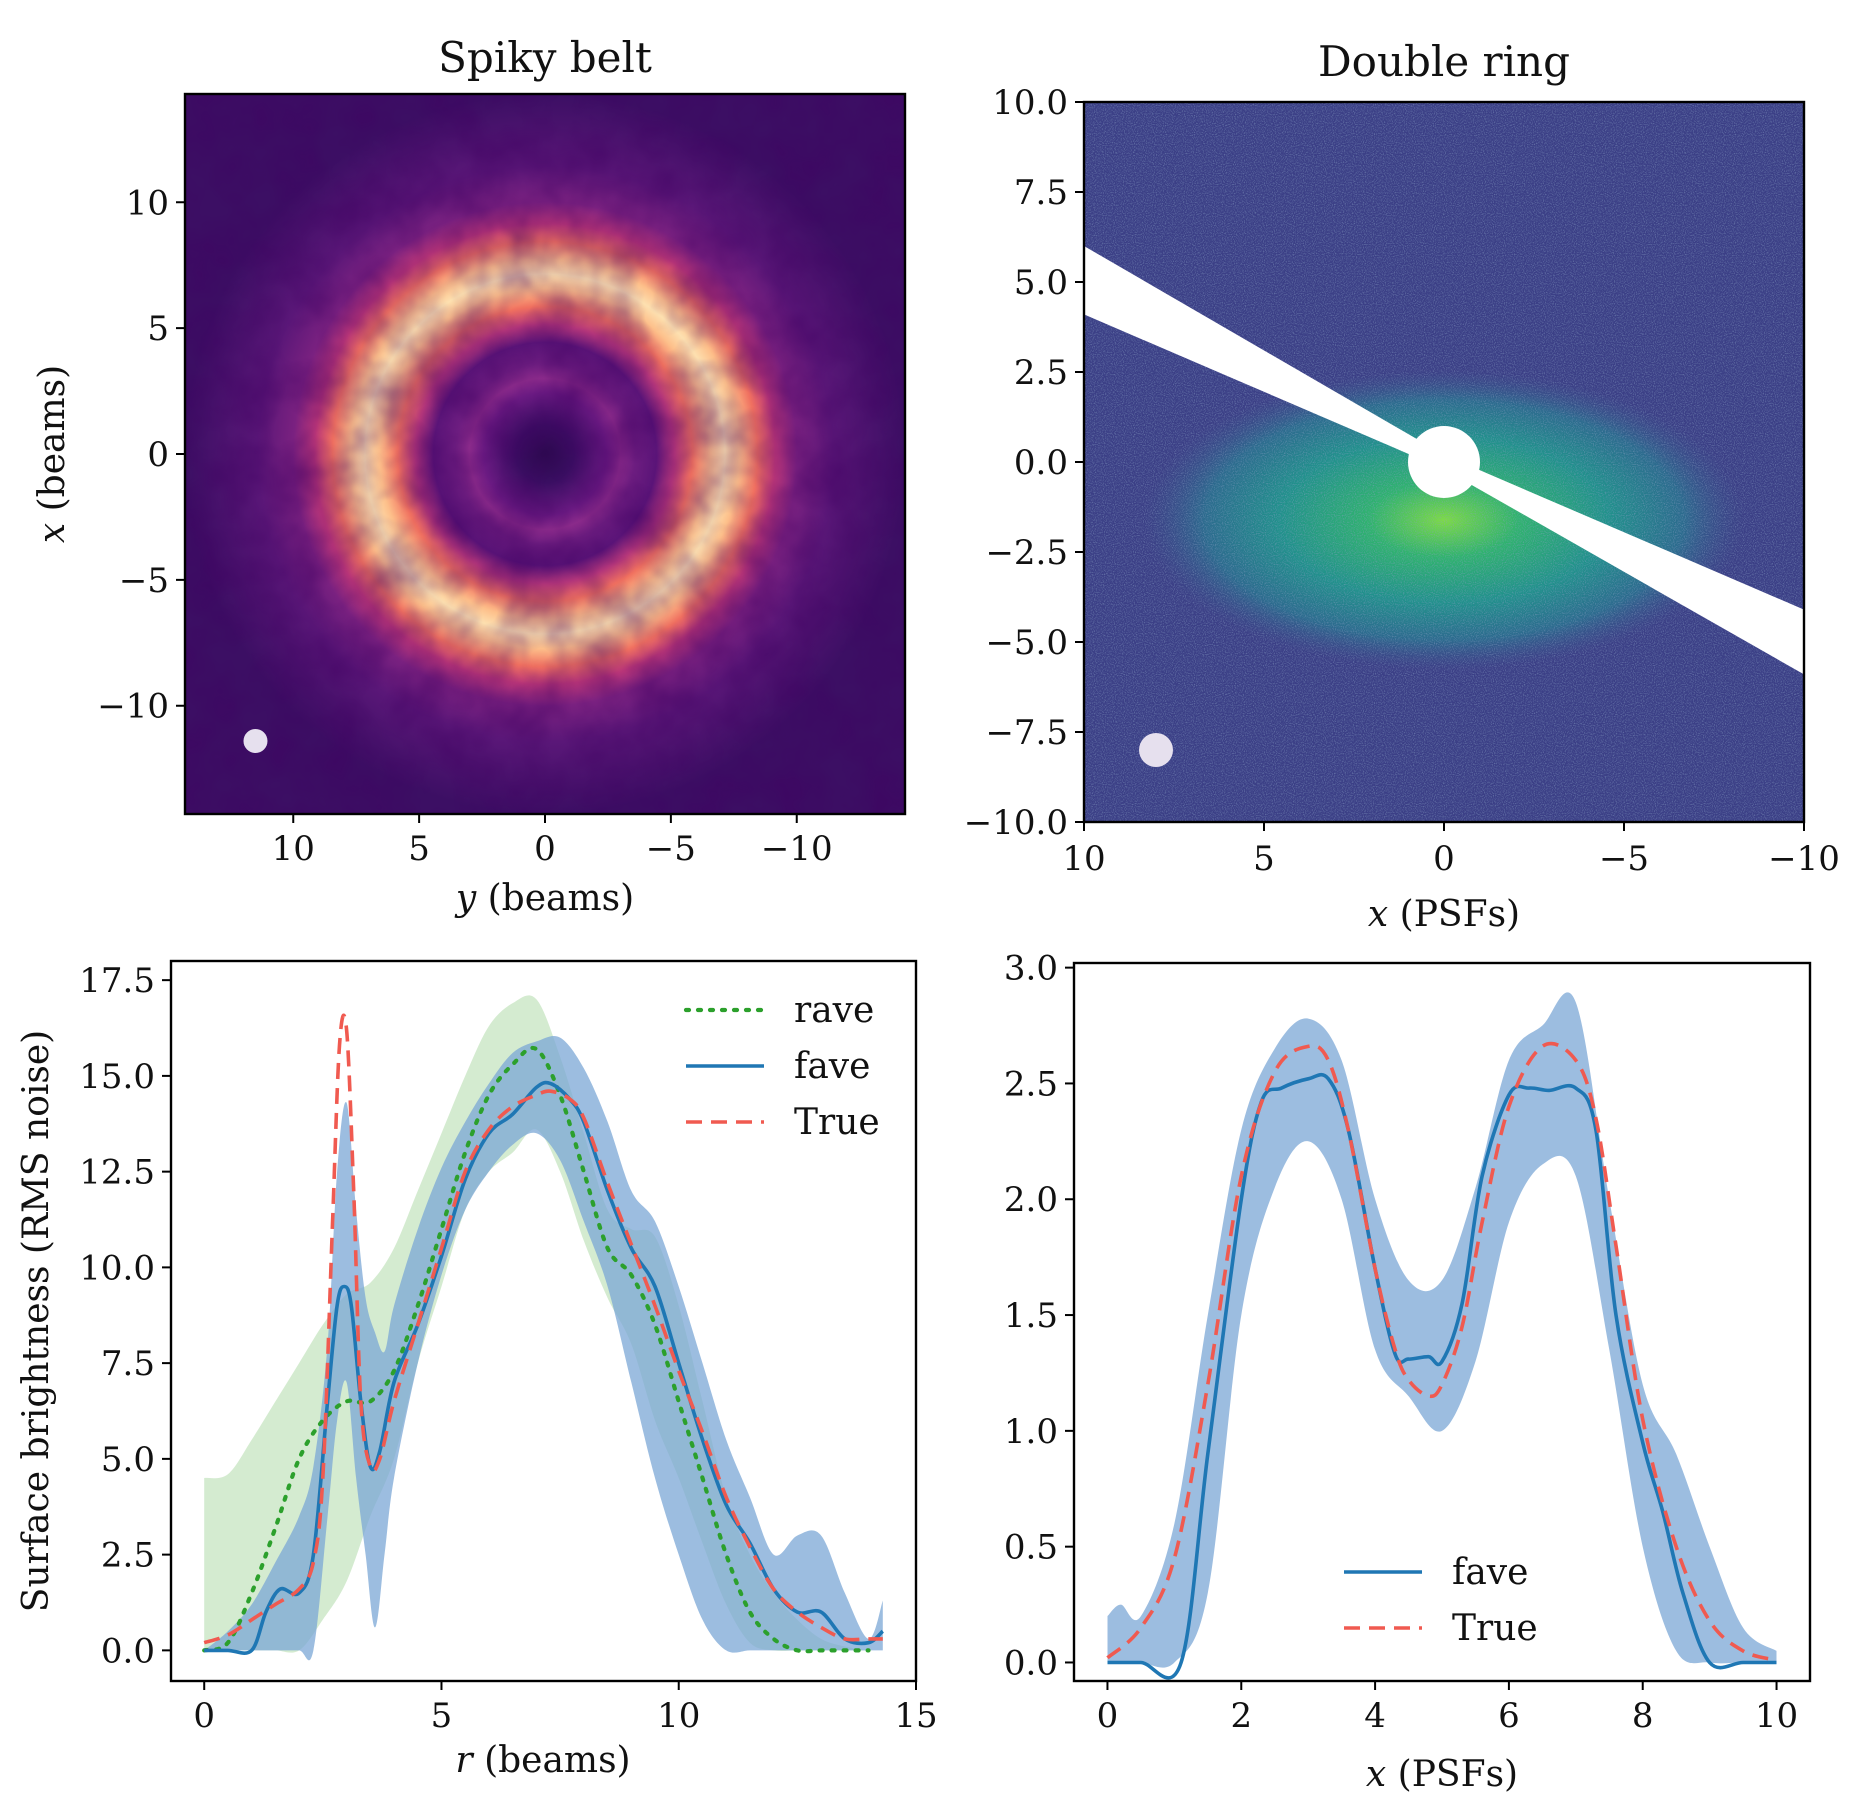 This screenshot has width=1851, height=1819. I want to click on y-tick-label: −10, so click(133, 707).